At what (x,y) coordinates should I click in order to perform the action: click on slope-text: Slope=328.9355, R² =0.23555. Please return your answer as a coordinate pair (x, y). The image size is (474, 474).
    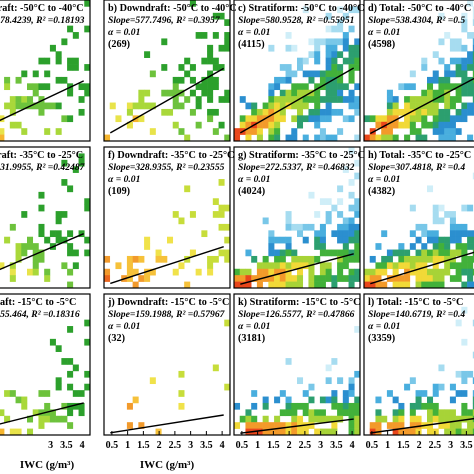
    Looking at the image, I should click on (166, 167).